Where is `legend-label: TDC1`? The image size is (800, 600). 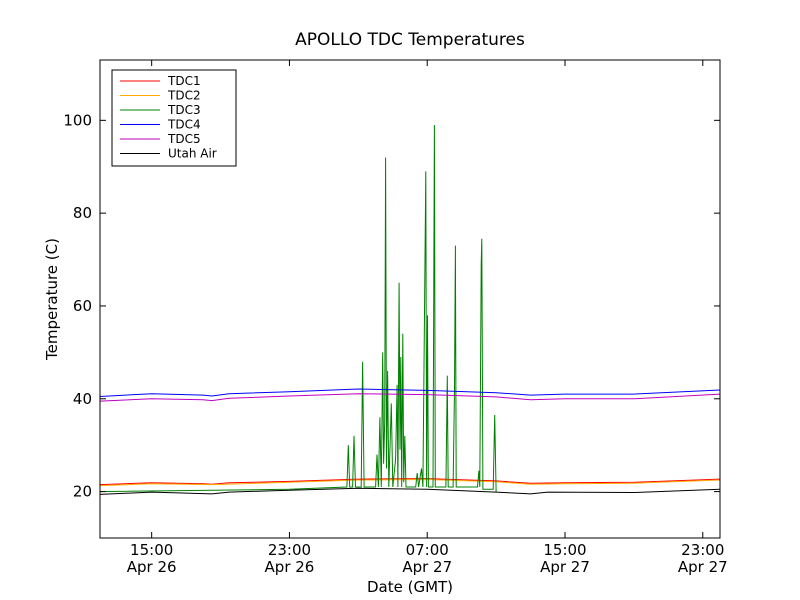 legend-label: TDC1 is located at coordinates (184, 81).